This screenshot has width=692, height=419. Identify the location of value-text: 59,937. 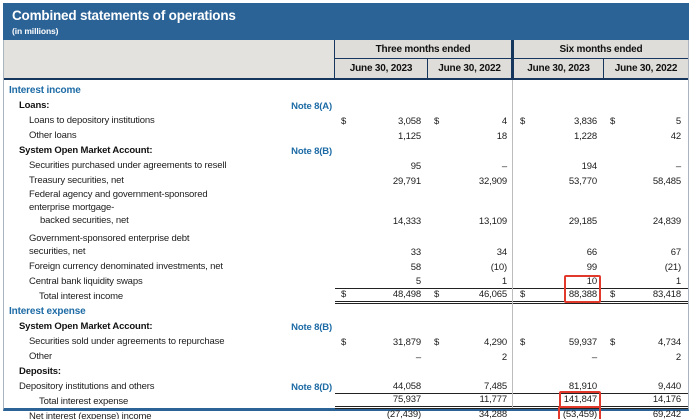
(582, 342).